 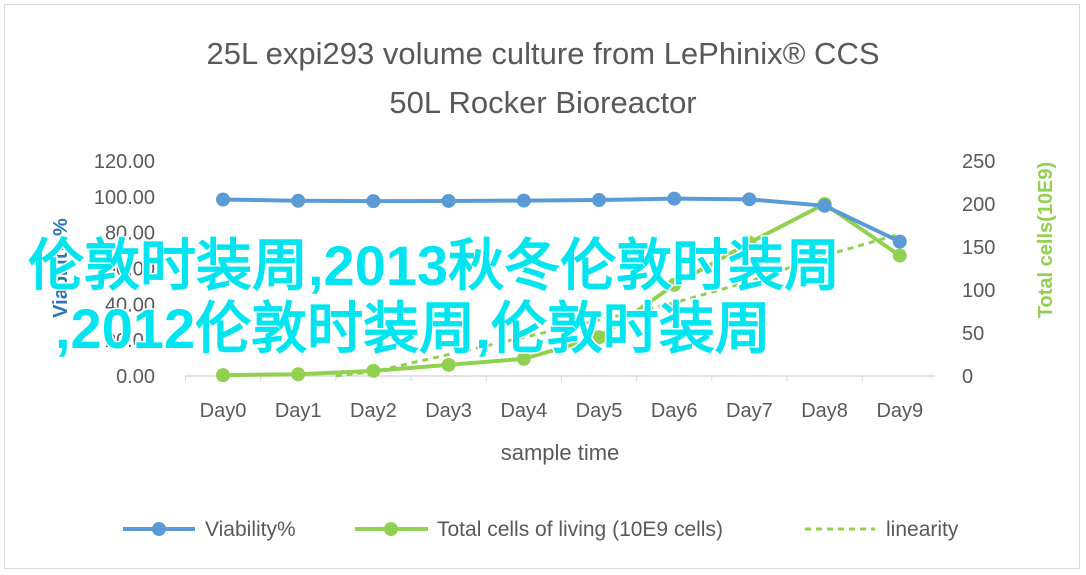 I want to click on series-line-viability, so click(x=561, y=220).